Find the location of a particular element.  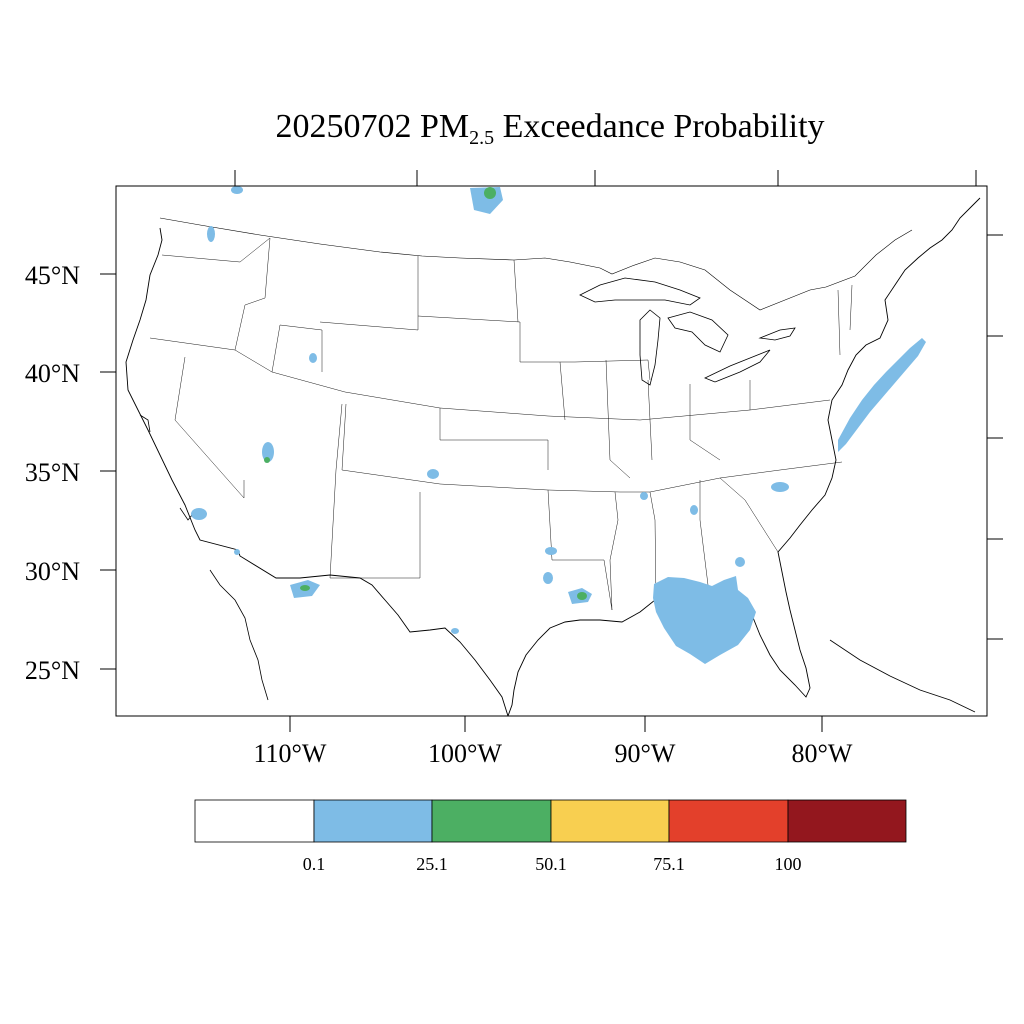

id-blob is located at coordinates (313, 358).